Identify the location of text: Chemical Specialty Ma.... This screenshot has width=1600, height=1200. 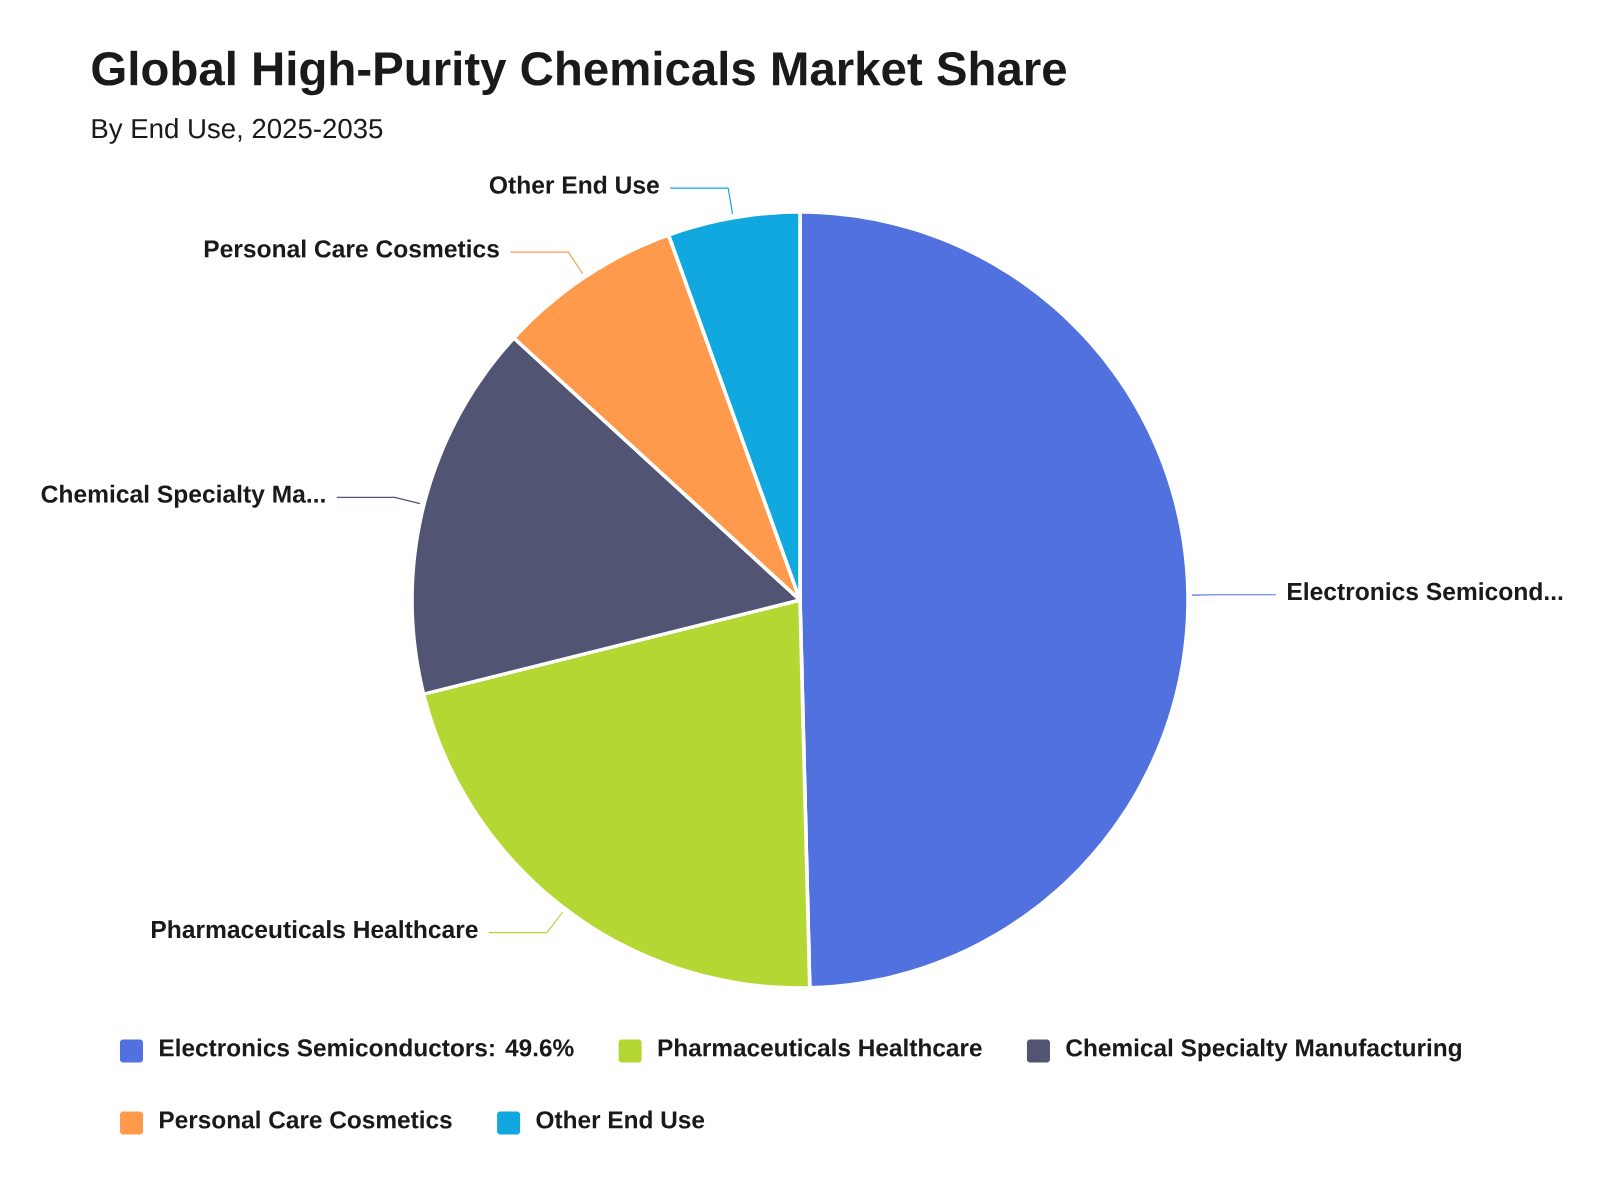
(183, 496).